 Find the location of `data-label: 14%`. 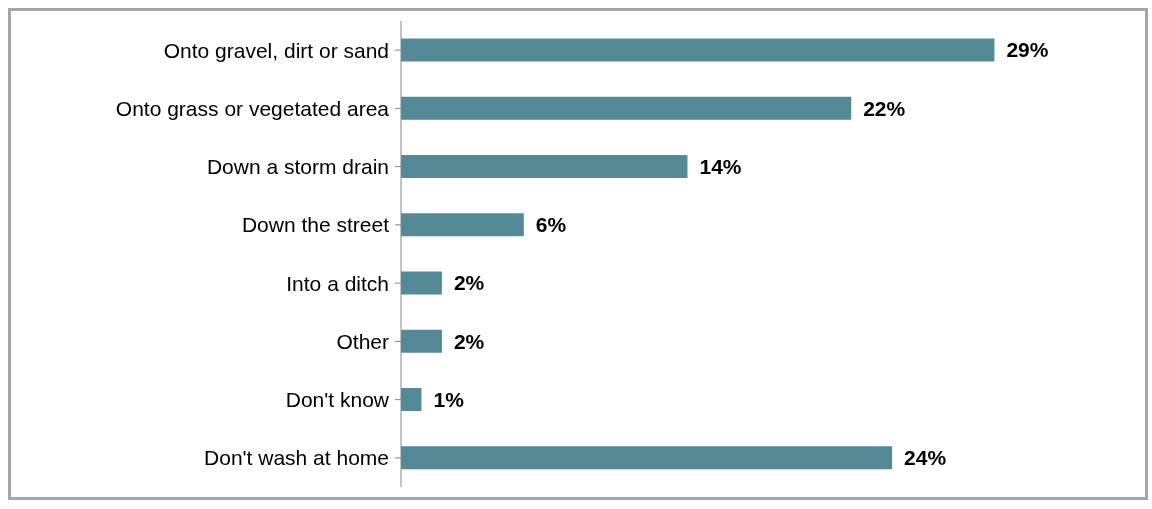

data-label: 14% is located at coordinates (720, 166).